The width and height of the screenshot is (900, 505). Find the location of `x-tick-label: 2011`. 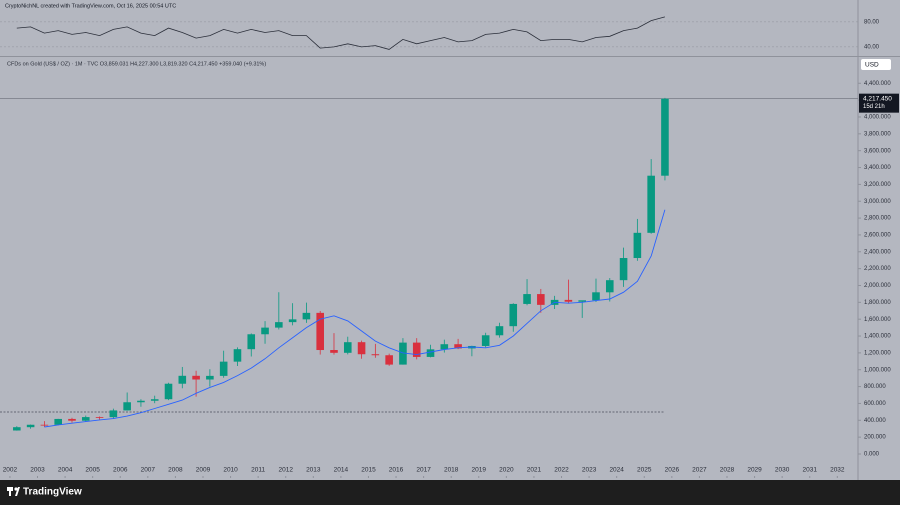

x-tick-label: 2011 is located at coordinates (258, 470).